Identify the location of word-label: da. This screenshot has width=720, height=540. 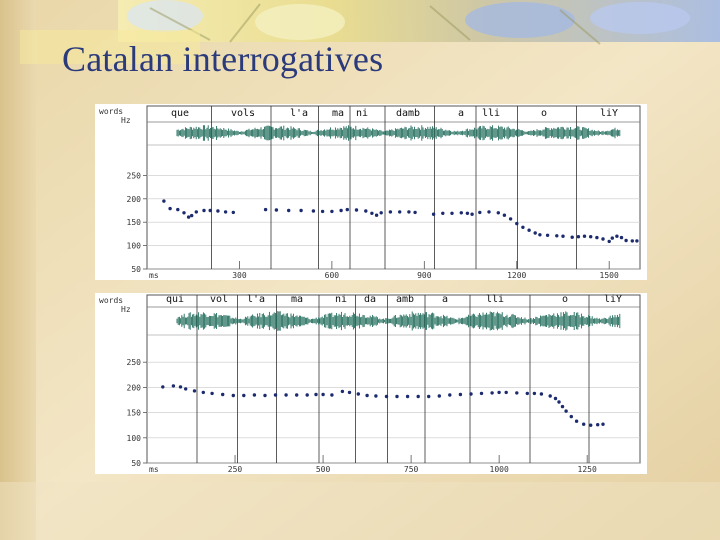
(370, 299).